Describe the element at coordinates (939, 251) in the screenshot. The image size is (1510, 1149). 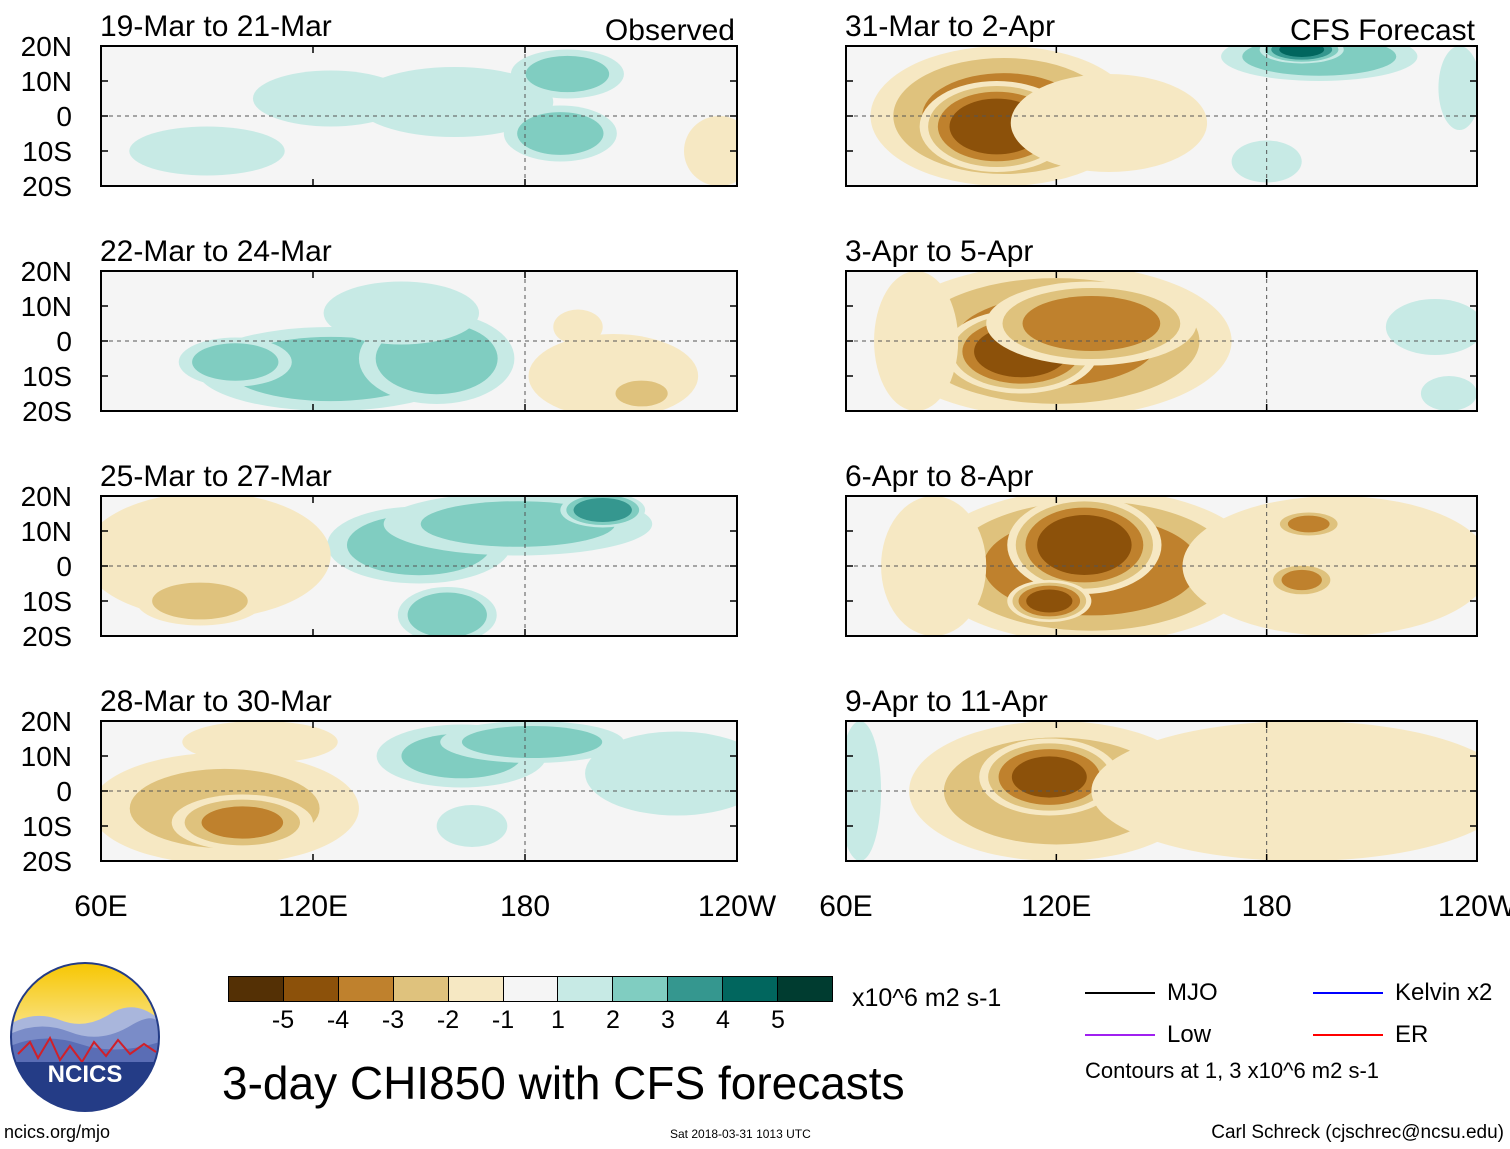
I see `panel-title: 3-Apr to 5-Apr` at that location.